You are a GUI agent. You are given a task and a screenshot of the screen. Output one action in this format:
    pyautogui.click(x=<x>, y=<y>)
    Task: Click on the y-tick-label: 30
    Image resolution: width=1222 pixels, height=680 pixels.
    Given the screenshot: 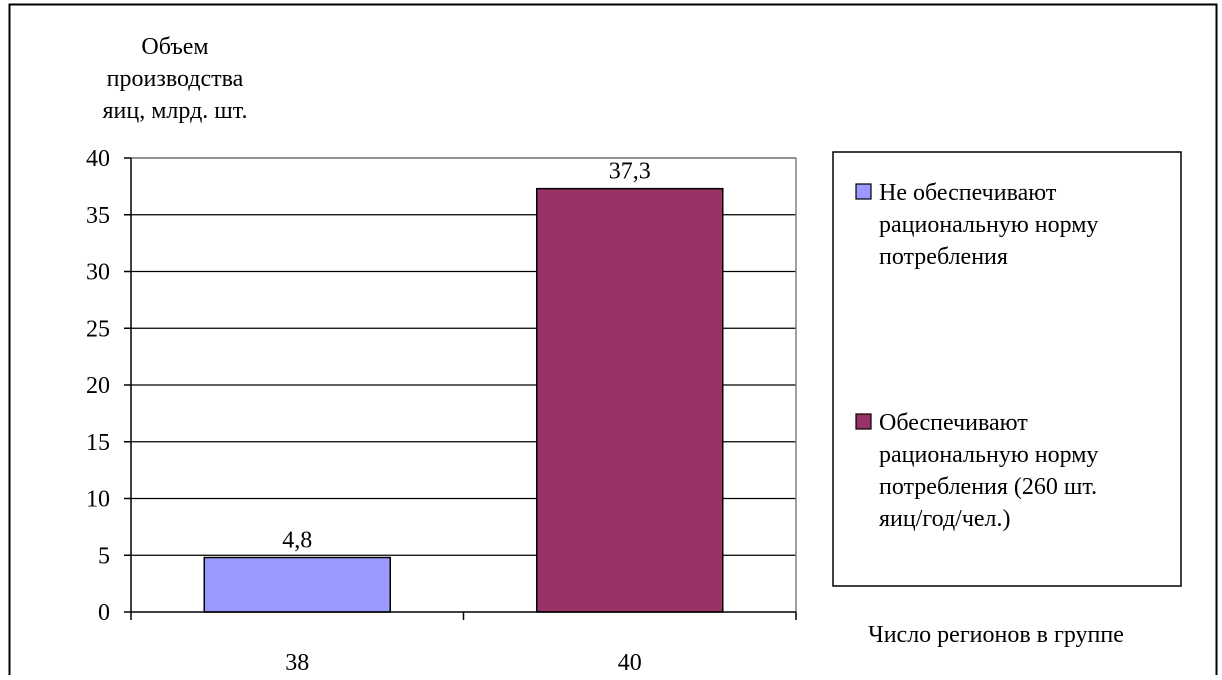 What is the action you would take?
    pyautogui.click(x=98, y=273)
    